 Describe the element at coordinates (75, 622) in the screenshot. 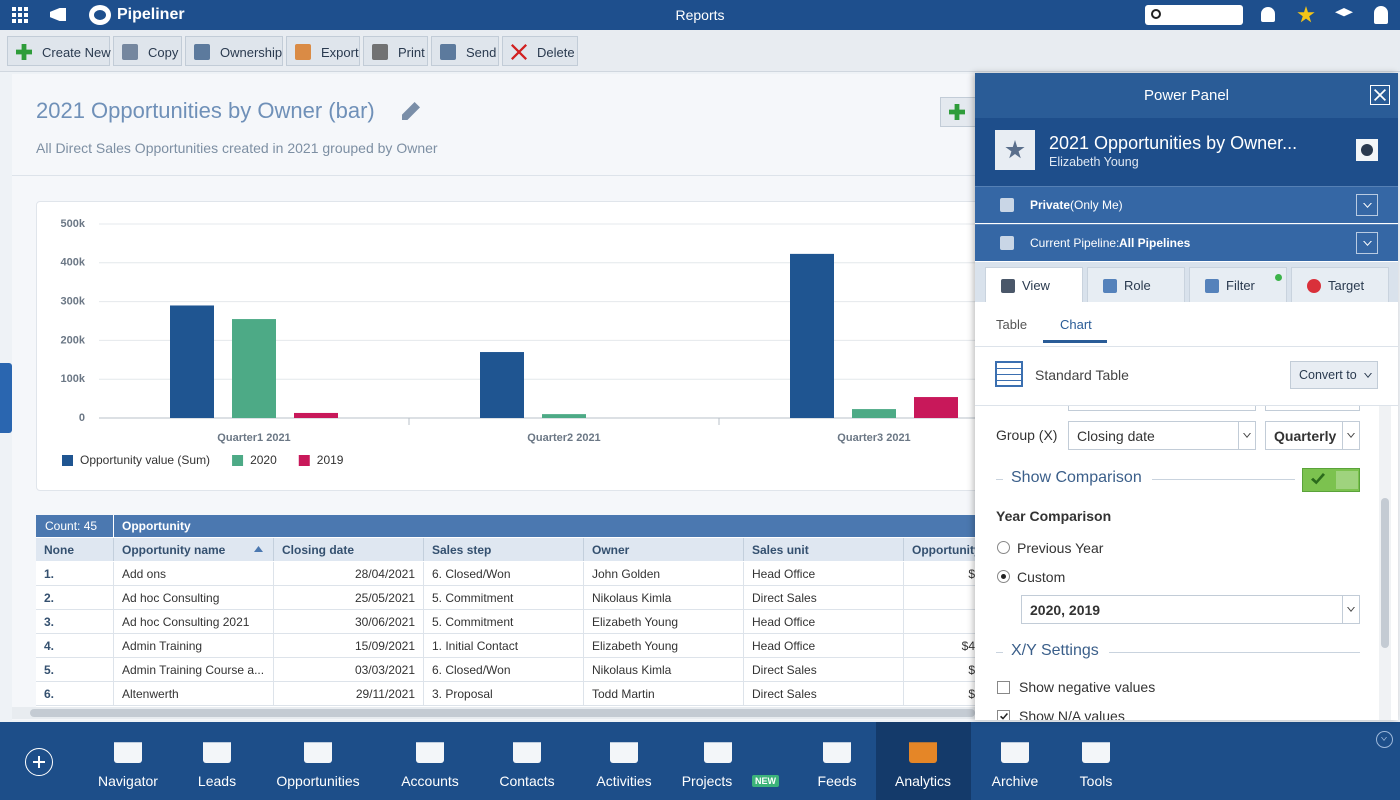

I see `table-cell: 3.` at that location.